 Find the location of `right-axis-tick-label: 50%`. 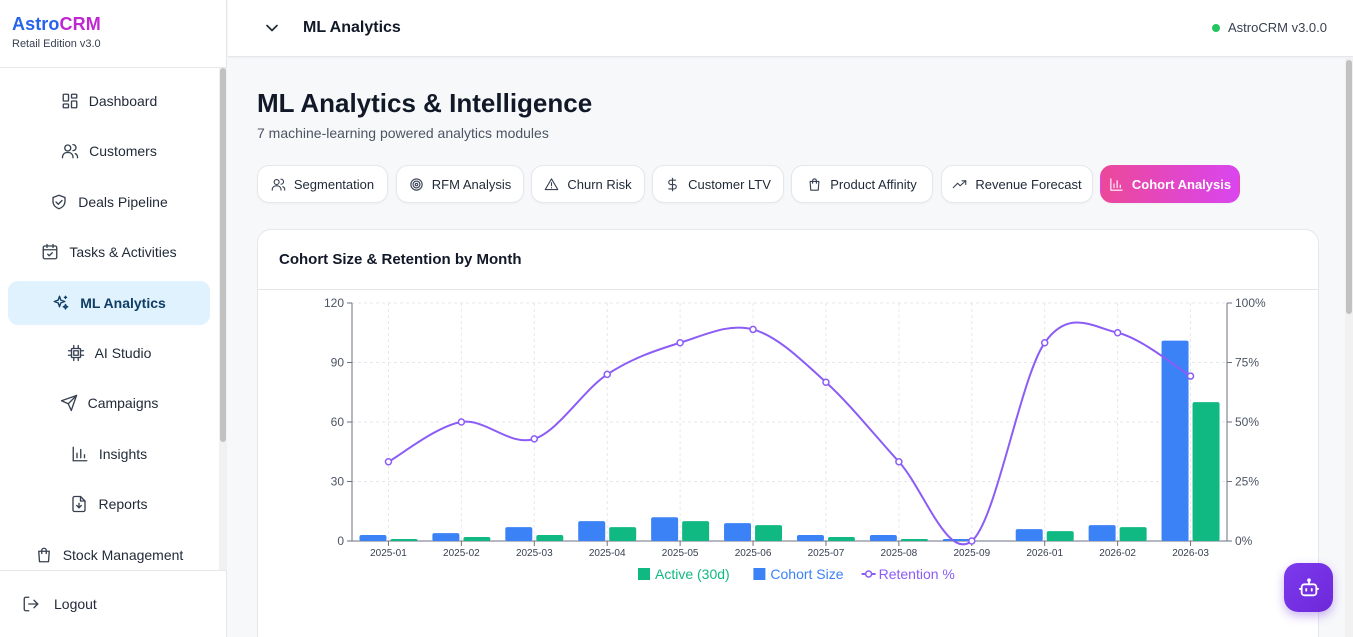

right-axis-tick-label: 50% is located at coordinates (1247, 422).